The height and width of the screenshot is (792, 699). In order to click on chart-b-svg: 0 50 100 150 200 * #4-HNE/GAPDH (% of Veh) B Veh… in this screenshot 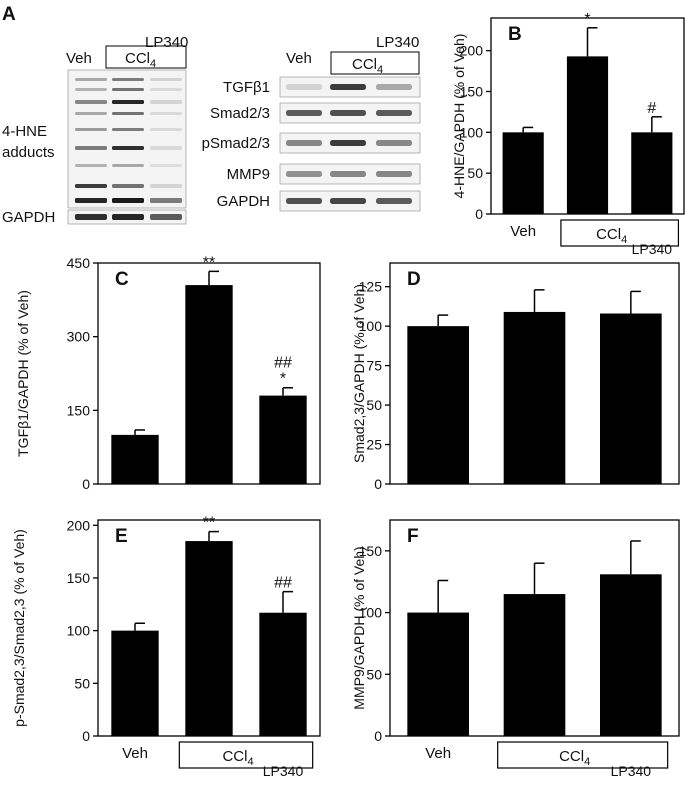, I will do `click(568, 134)`.